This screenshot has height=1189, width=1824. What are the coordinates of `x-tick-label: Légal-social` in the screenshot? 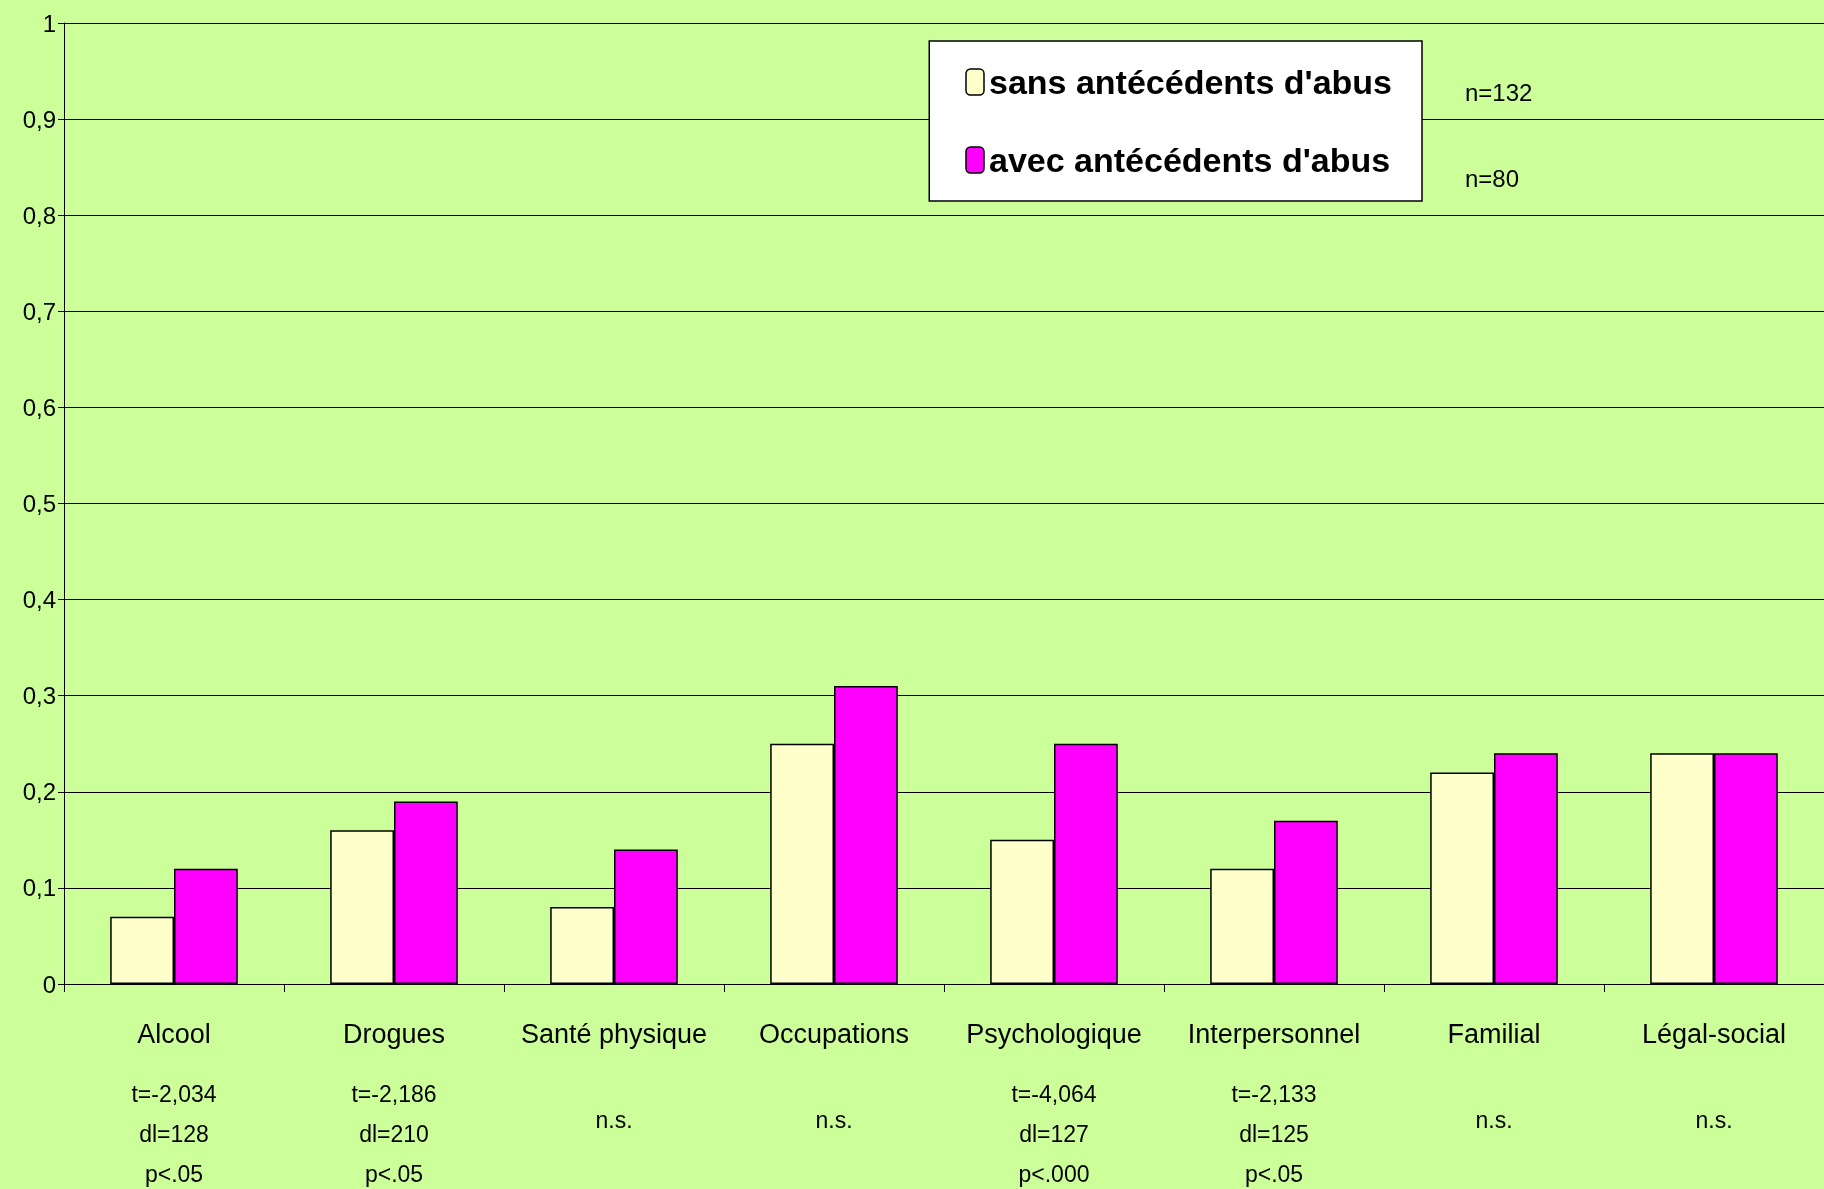 It's located at (1714, 1033).